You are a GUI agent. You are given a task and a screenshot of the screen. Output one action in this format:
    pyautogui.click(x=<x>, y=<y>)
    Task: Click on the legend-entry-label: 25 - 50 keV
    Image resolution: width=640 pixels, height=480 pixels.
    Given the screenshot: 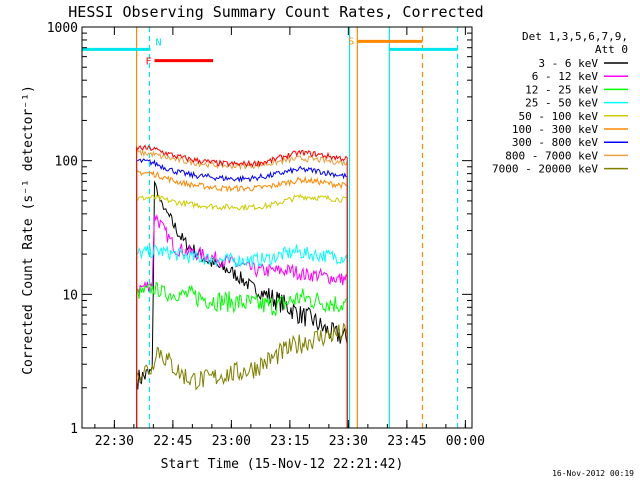 What is the action you would take?
    pyautogui.click(x=561, y=103)
    